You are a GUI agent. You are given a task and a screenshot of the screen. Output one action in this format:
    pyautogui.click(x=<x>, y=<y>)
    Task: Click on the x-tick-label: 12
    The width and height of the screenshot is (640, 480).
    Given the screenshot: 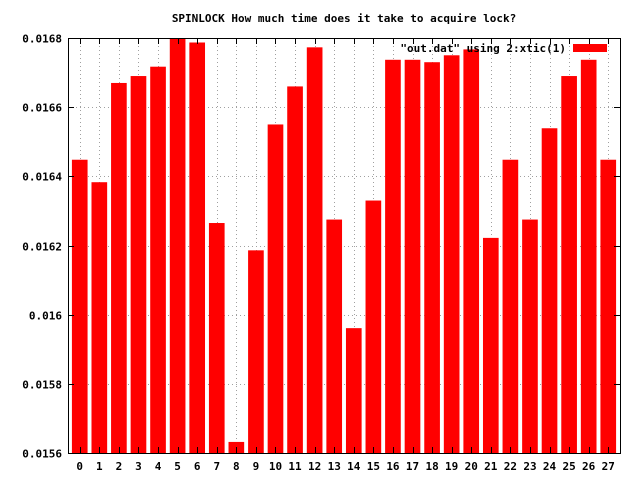 What is the action you would take?
    pyautogui.click(x=314, y=466)
    